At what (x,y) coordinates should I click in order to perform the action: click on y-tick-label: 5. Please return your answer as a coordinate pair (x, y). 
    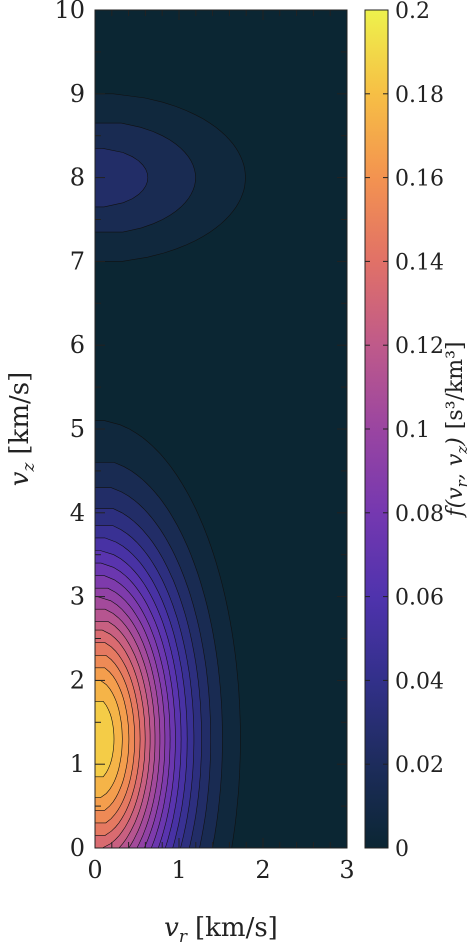
    Looking at the image, I should click on (77, 429).